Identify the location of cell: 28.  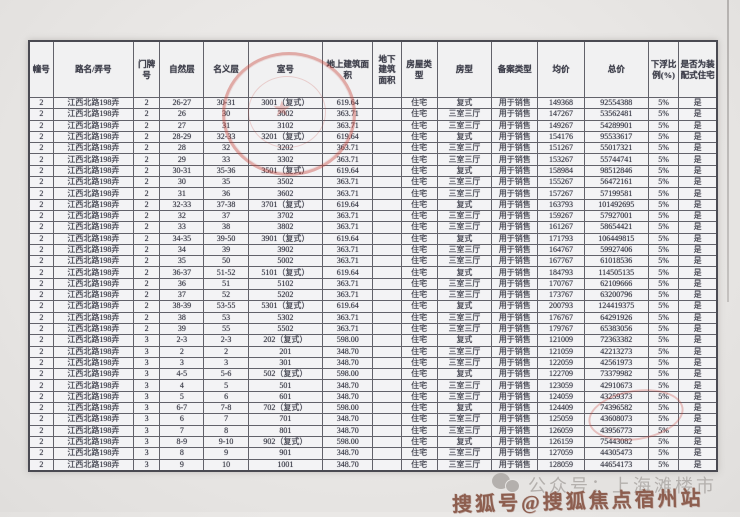
(182, 148).